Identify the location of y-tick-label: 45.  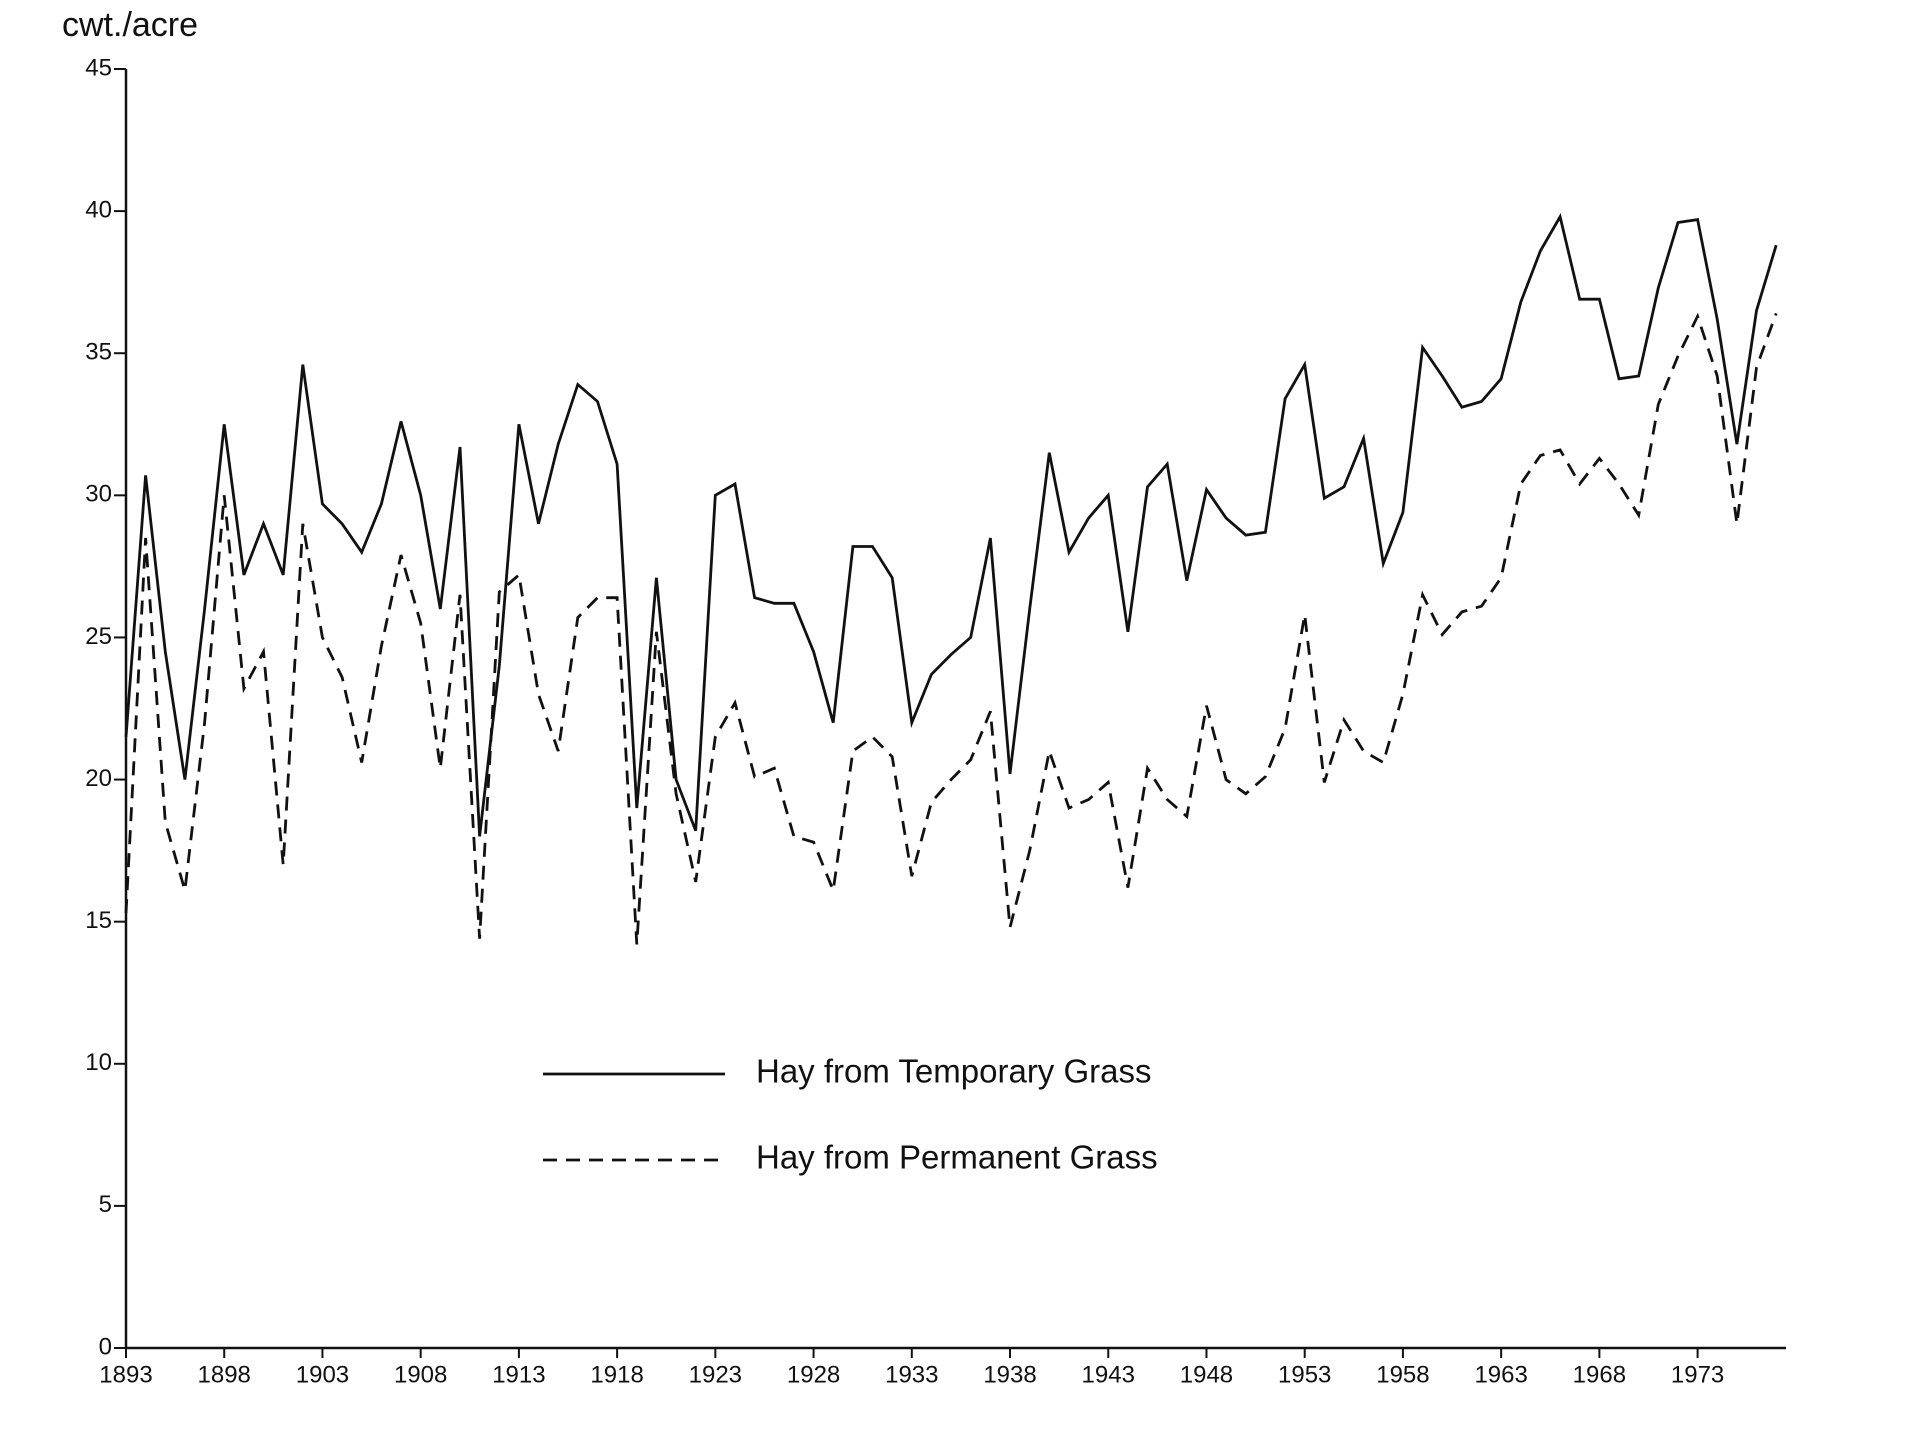
(98, 67).